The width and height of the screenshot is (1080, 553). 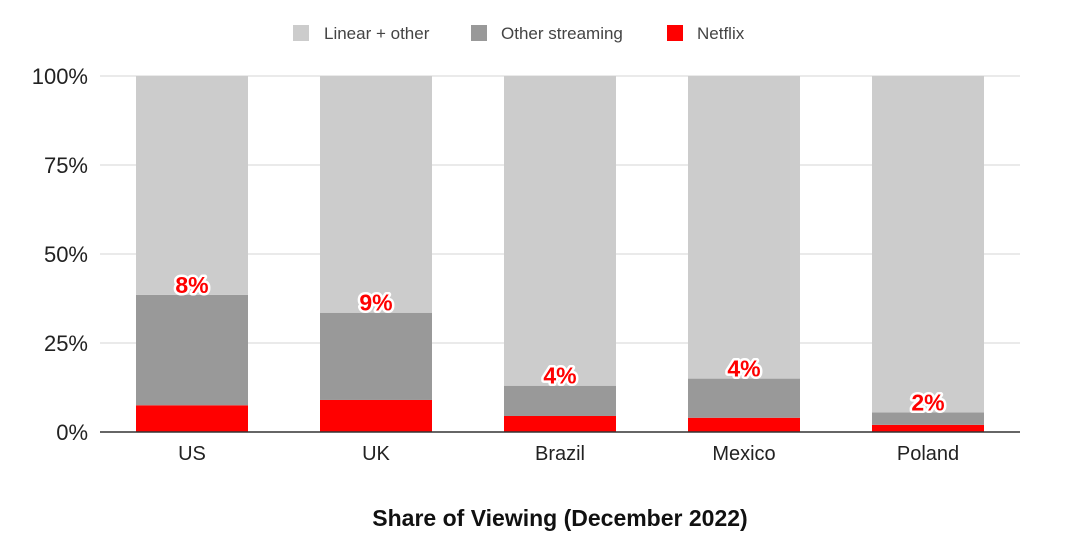 What do you see at coordinates (377, 33) in the screenshot?
I see `legend-label-linear: Linear + other` at bounding box center [377, 33].